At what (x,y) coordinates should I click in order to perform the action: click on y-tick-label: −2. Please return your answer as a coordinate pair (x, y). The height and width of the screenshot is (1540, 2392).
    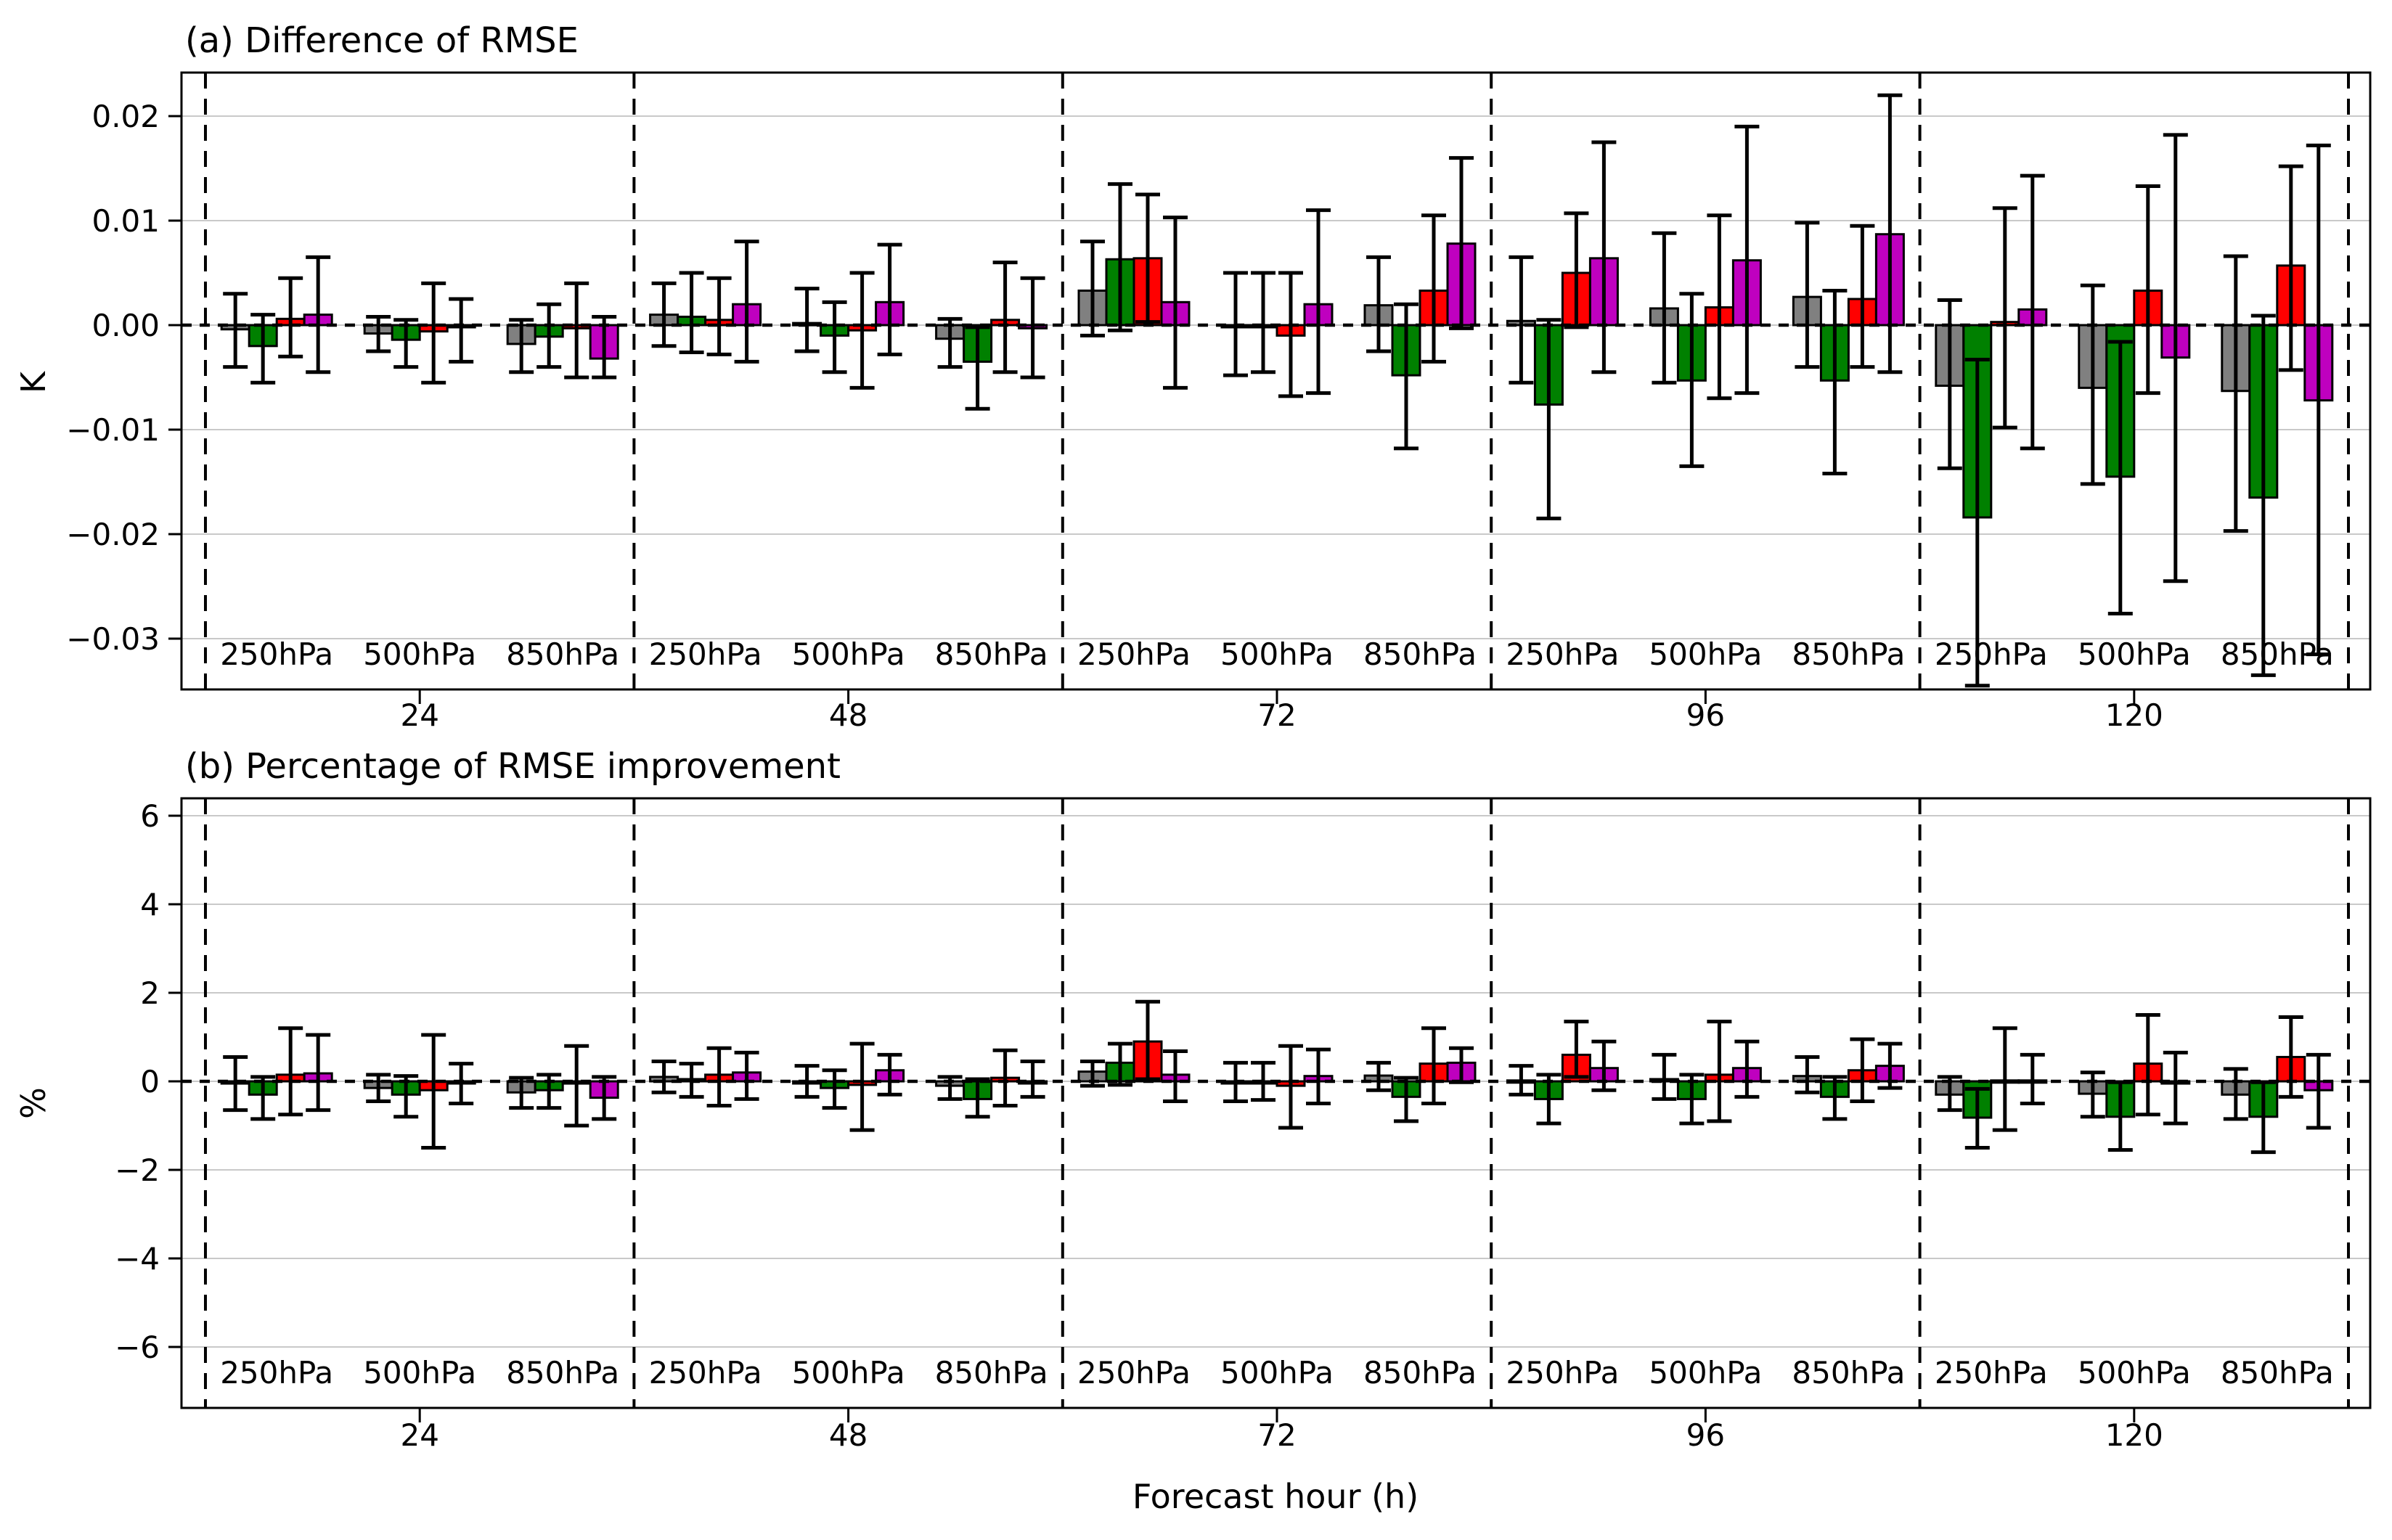
    Looking at the image, I should click on (137, 1170).